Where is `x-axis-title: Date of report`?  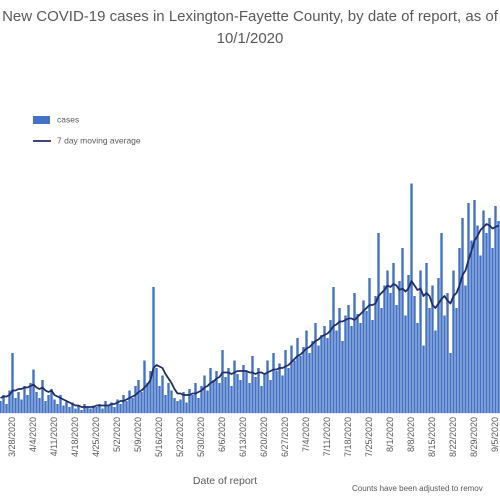 x-axis-title: Date of report is located at coordinates (225, 481).